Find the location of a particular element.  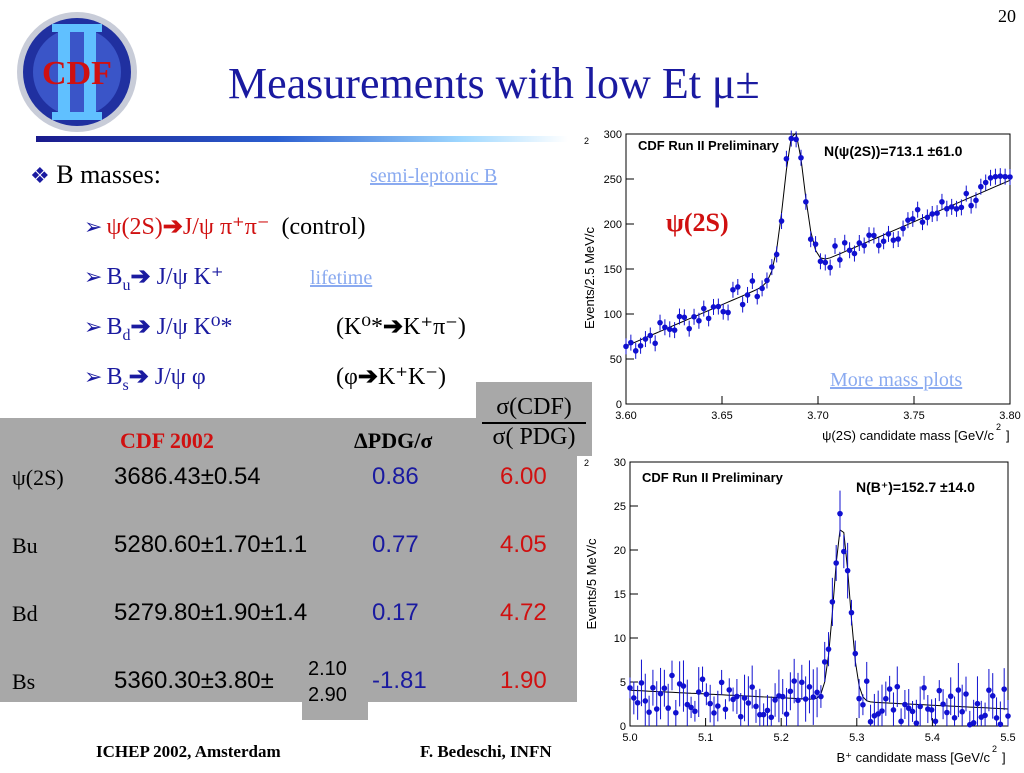

row-mass: 3686.43±0.54 is located at coordinates (187, 476).